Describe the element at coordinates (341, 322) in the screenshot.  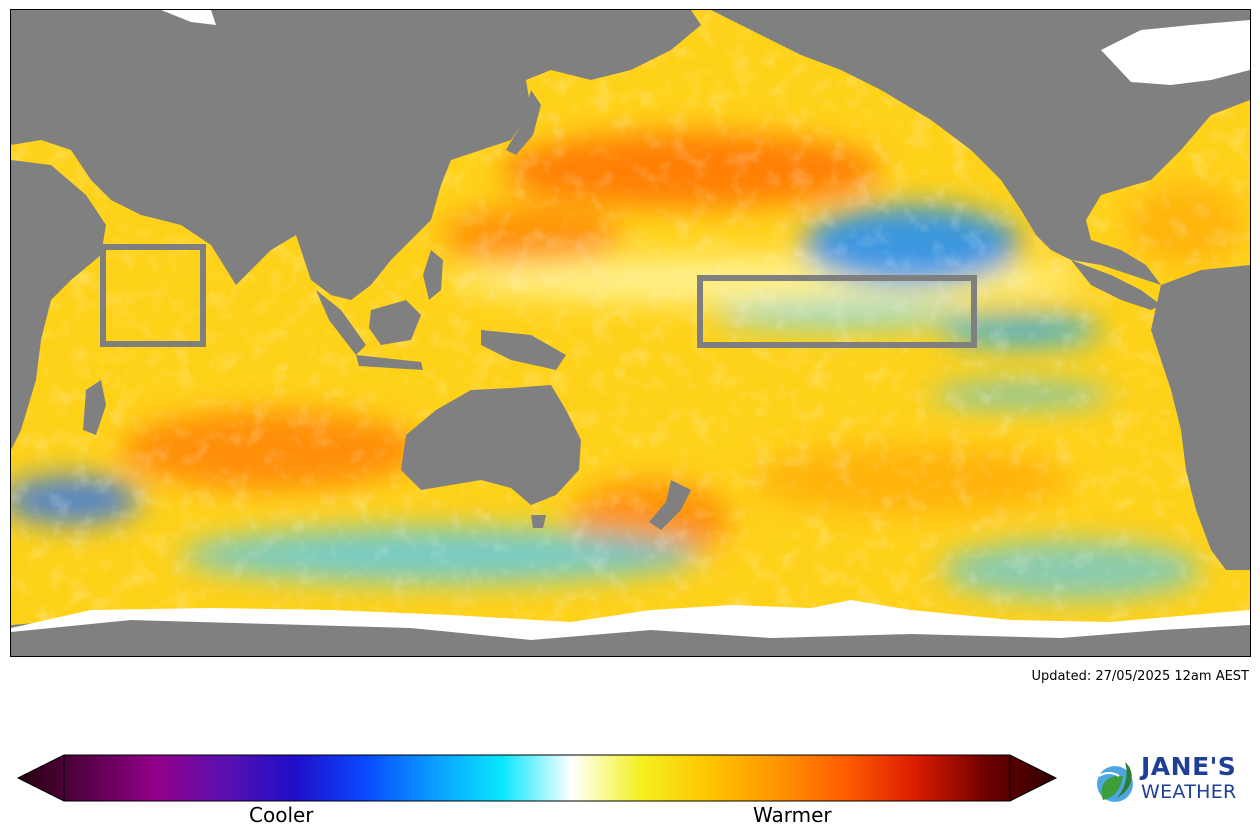
I see `land-sumatra` at that location.